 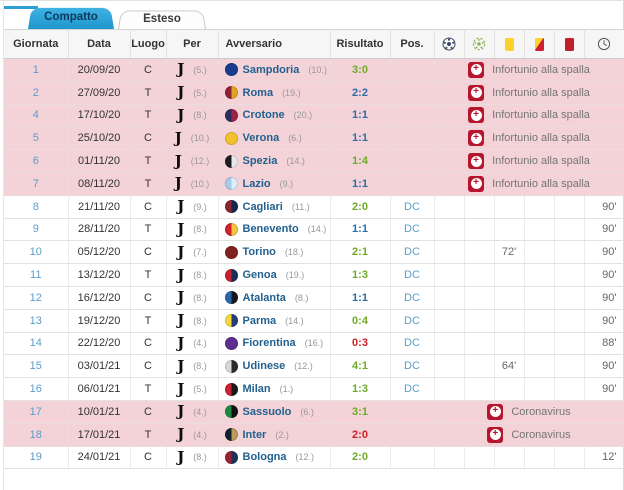 I want to click on matchday-link: 15, so click(x=35, y=366).